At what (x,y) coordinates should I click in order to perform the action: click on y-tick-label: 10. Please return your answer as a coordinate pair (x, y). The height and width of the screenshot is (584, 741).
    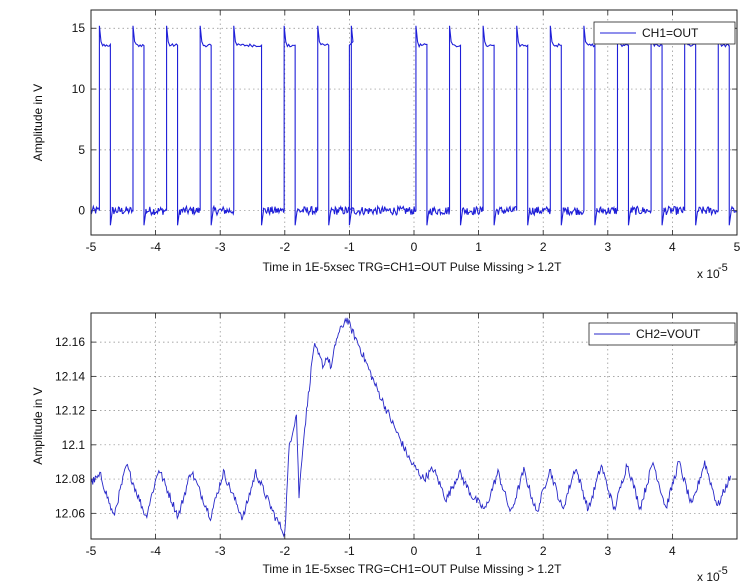
    Looking at the image, I should click on (79, 89).